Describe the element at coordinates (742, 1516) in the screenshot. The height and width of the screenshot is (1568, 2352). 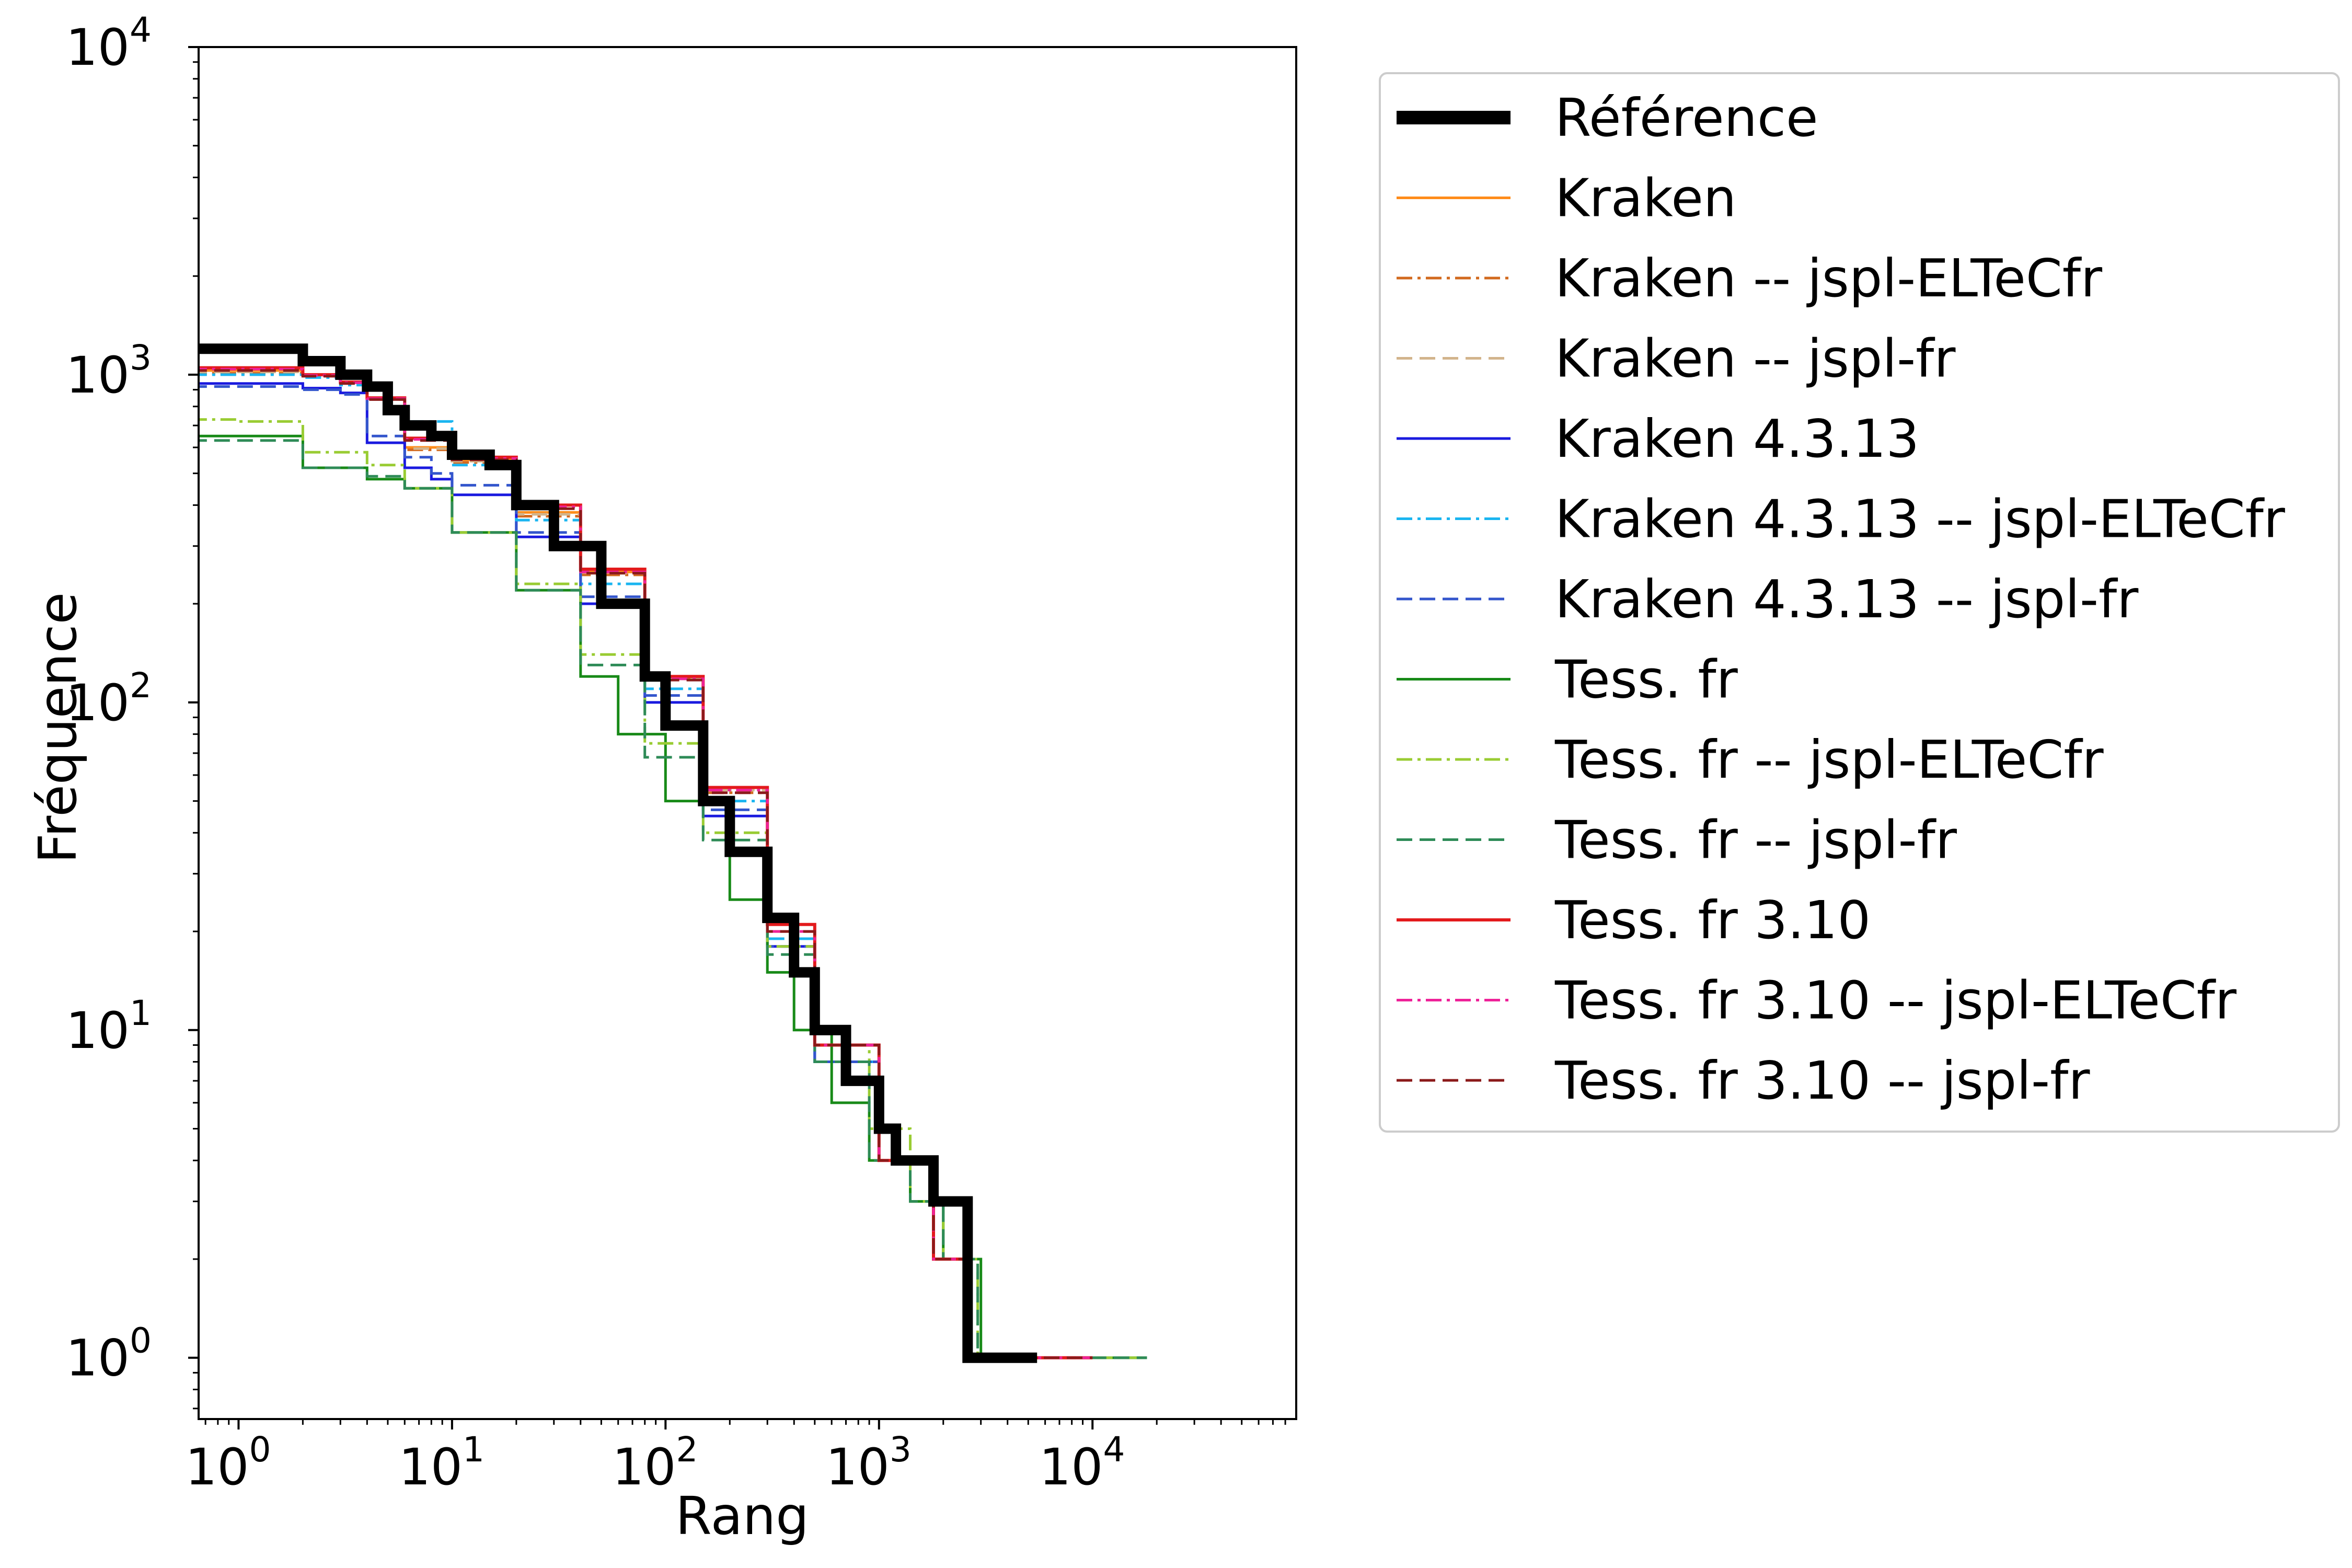
I see `x-axis-label: Rang` at that location.